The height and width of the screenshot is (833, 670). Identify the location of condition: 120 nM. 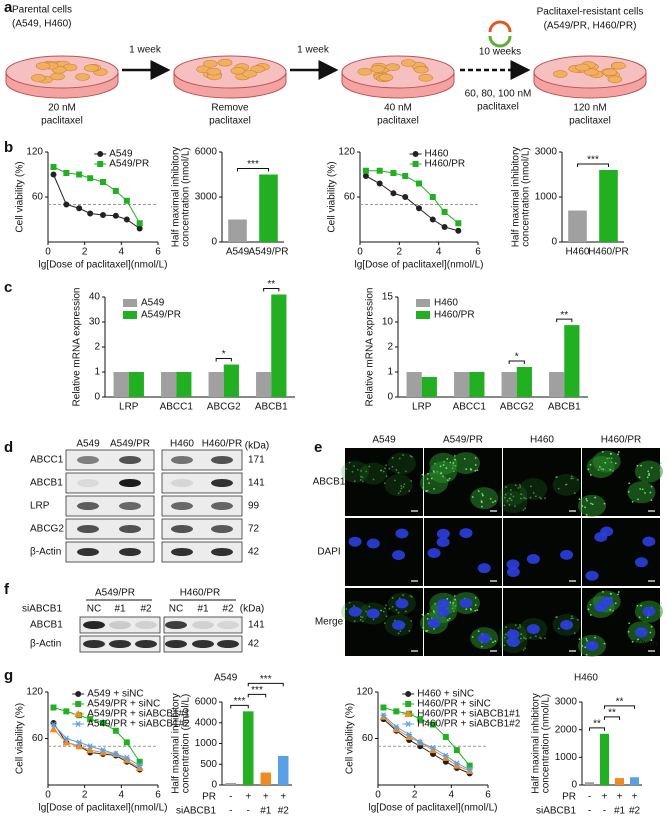
(589, 108).